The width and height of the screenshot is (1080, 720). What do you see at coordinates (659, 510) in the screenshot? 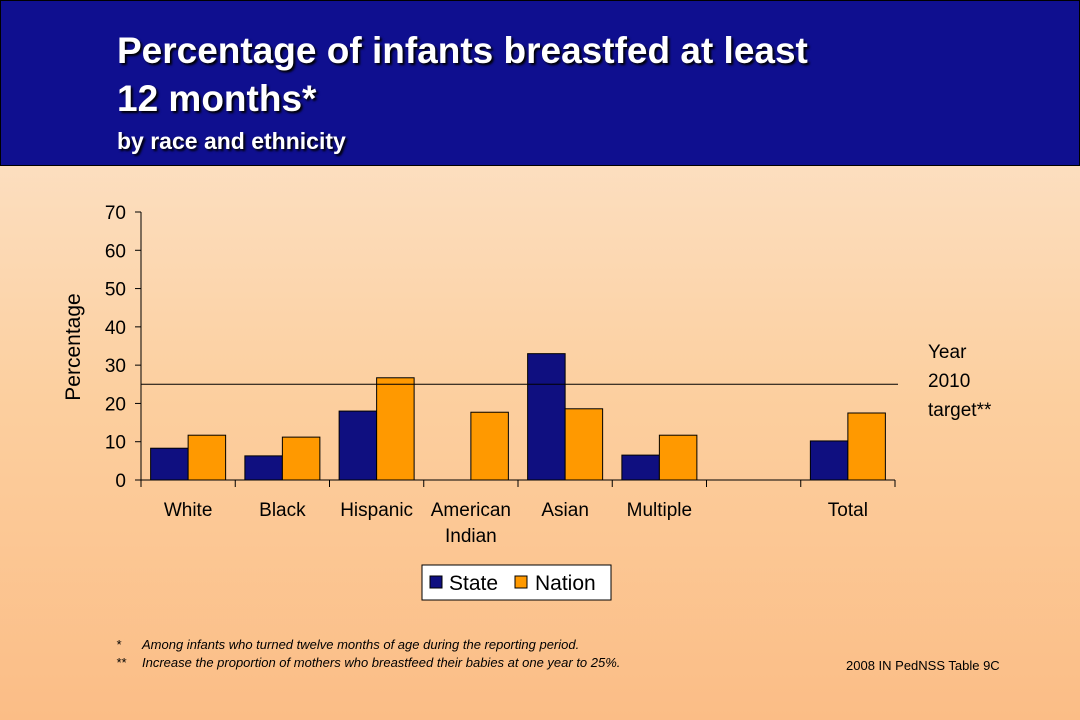
I see `x-category-label: Multiple` at bounding box center [659, 510].